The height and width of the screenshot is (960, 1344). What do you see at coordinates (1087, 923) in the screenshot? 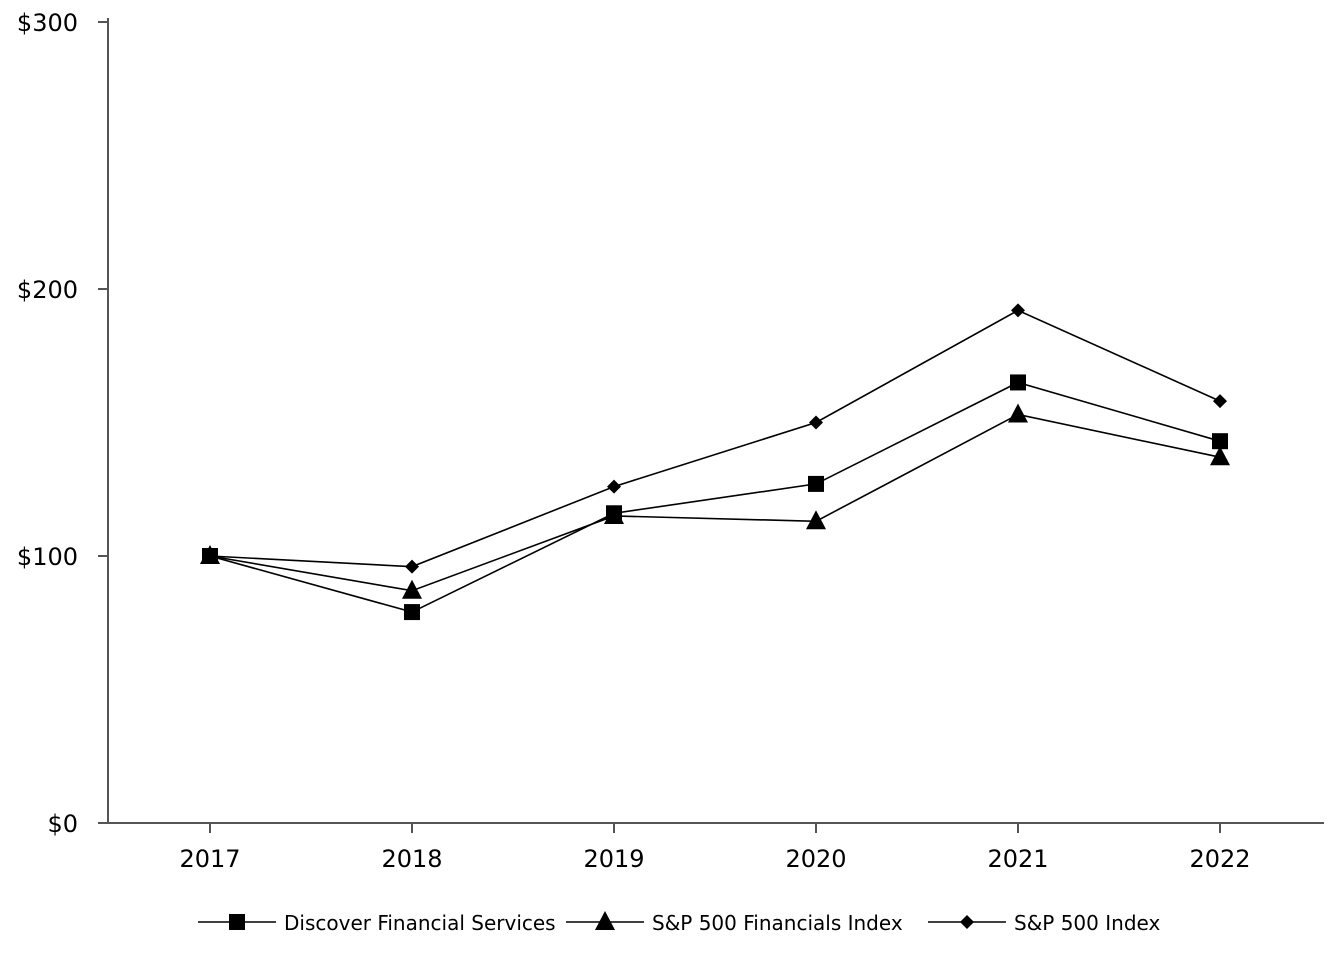
I see `legend-label: S&P 500 Index` at bounding box center [1087, 923].